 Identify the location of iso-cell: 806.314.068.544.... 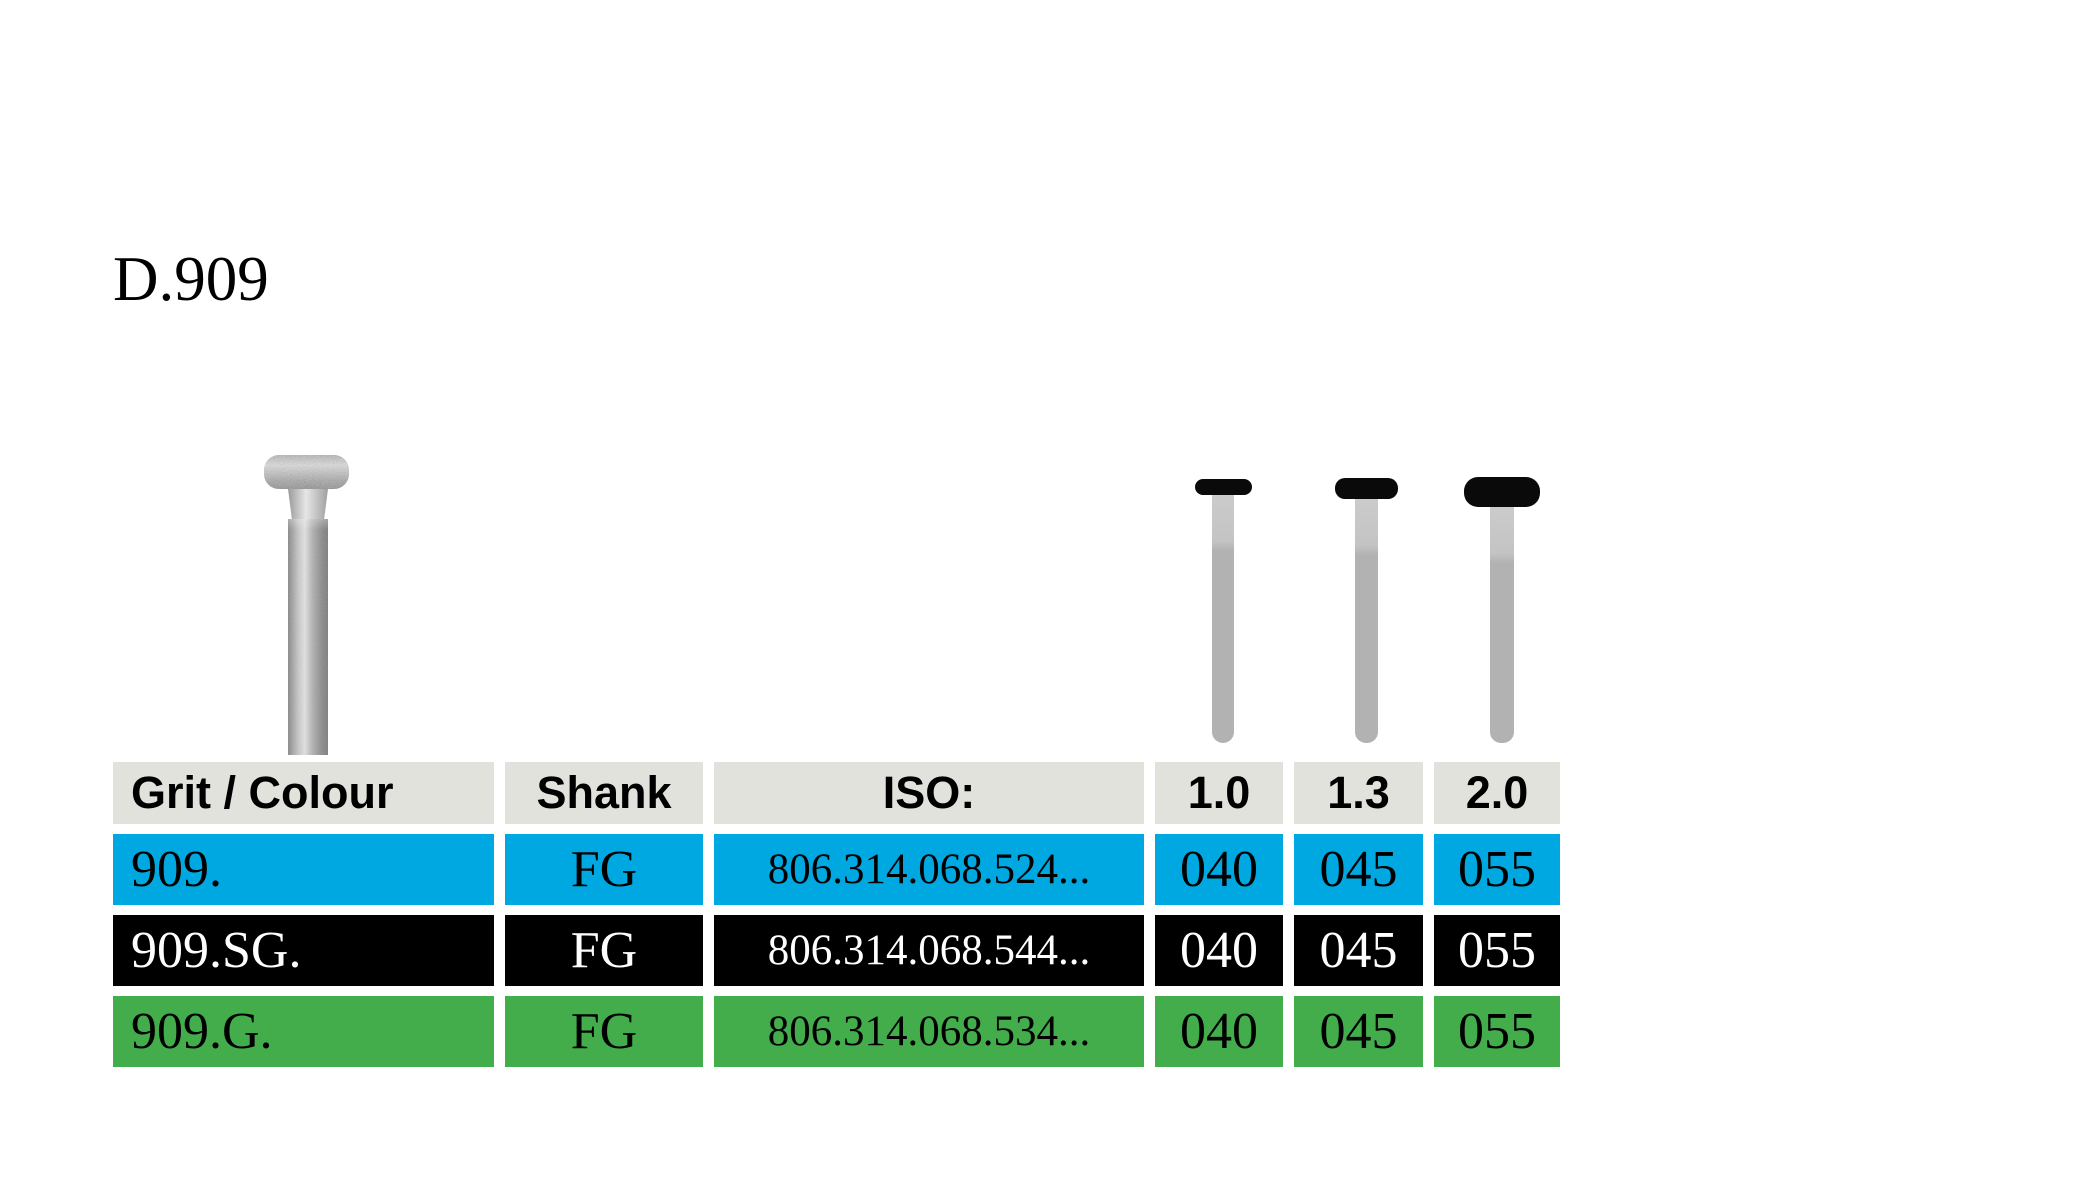
(929, 950).